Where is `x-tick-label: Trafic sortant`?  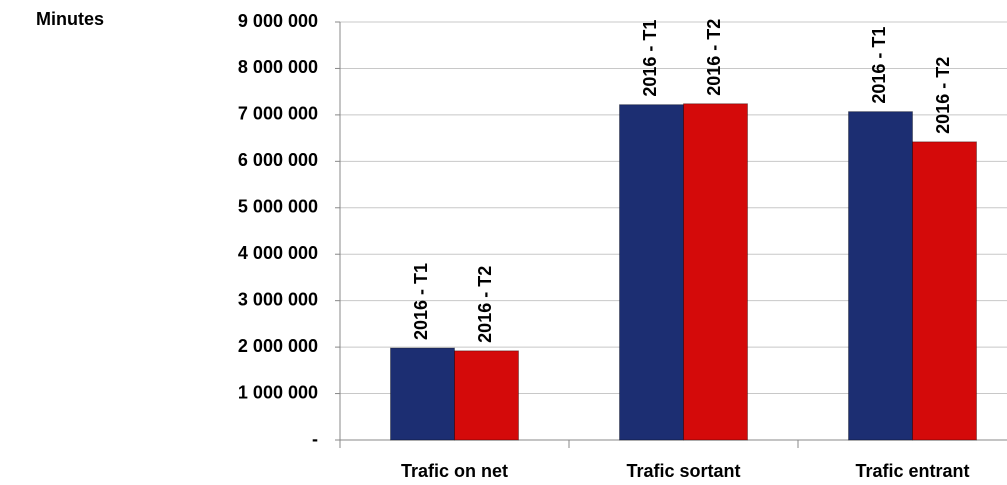 x-tick-label: Trafic sortant is located at coordinates (683, 471).